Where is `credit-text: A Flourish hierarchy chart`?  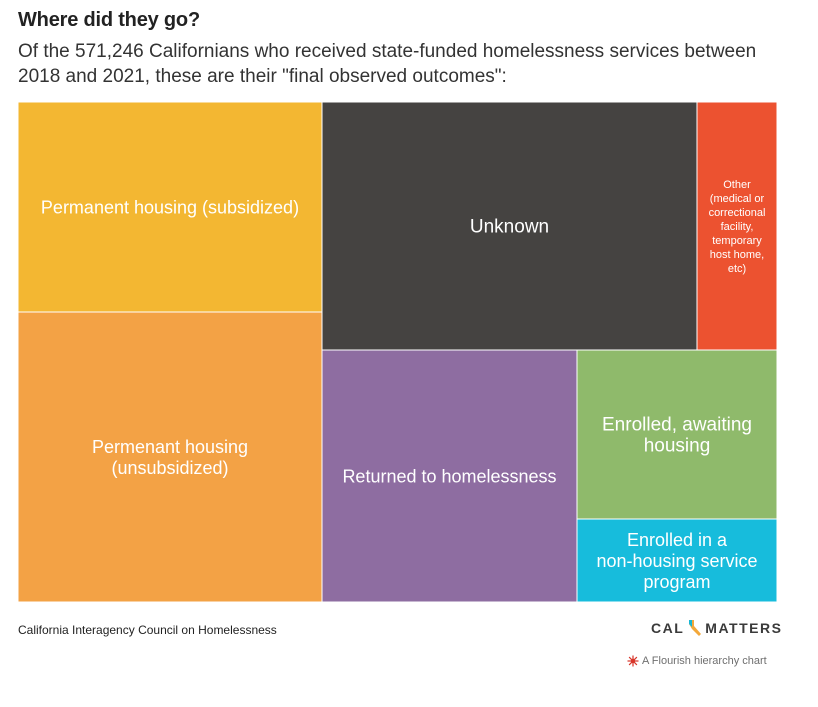 credit-text: A Flourish hierarchy chart is located at coordinates (704, 661).